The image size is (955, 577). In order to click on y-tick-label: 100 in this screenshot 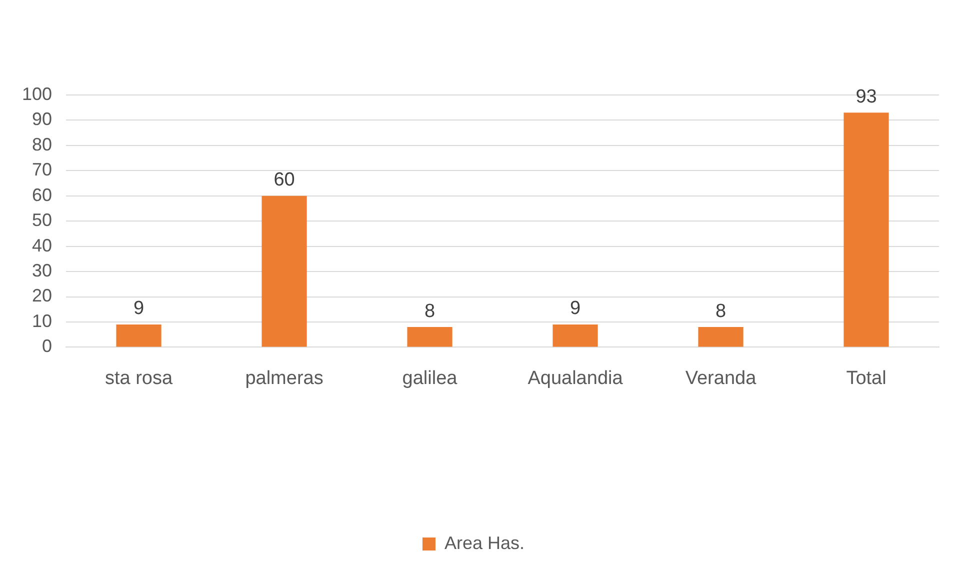, I will do `click(37, 94)`.